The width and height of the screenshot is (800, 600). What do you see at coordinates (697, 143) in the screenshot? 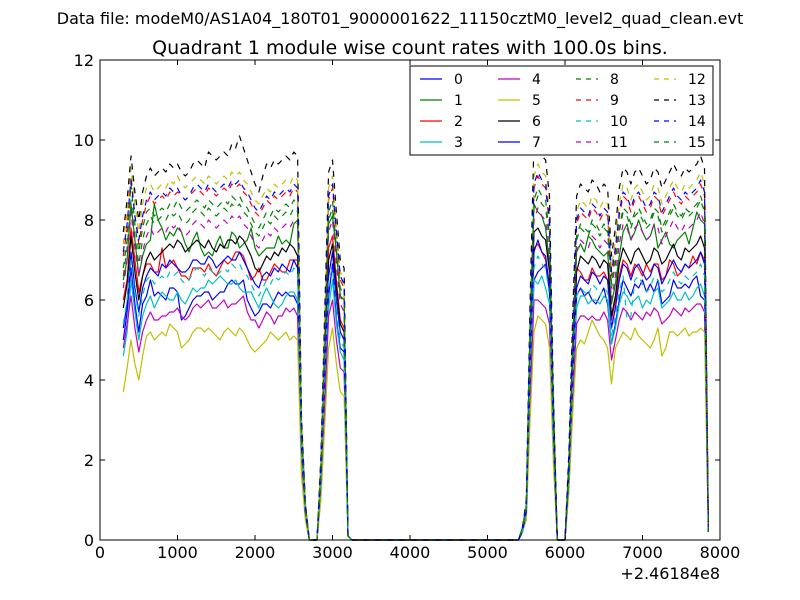
I see `legend-label-15: 15` at bounding box center [697, 143].